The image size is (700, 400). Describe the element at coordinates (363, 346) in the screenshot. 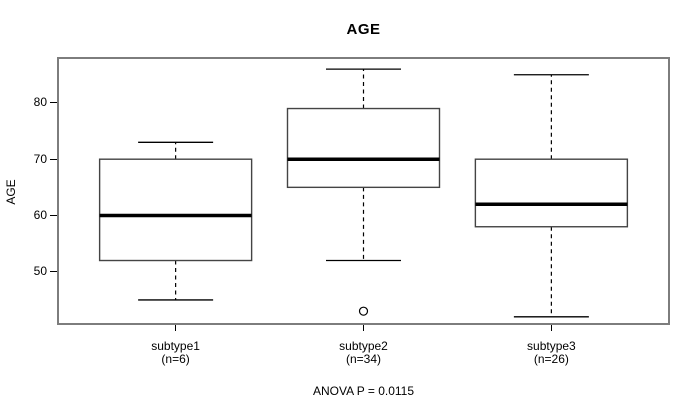

I see `group-name: subtype2` at that location.